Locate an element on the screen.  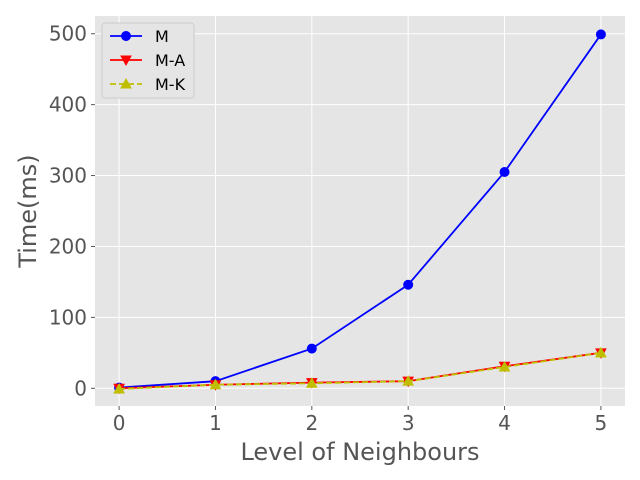
x-axis-ticks: 0 1 2 3 4 5 is located at coordinates (360, 420).